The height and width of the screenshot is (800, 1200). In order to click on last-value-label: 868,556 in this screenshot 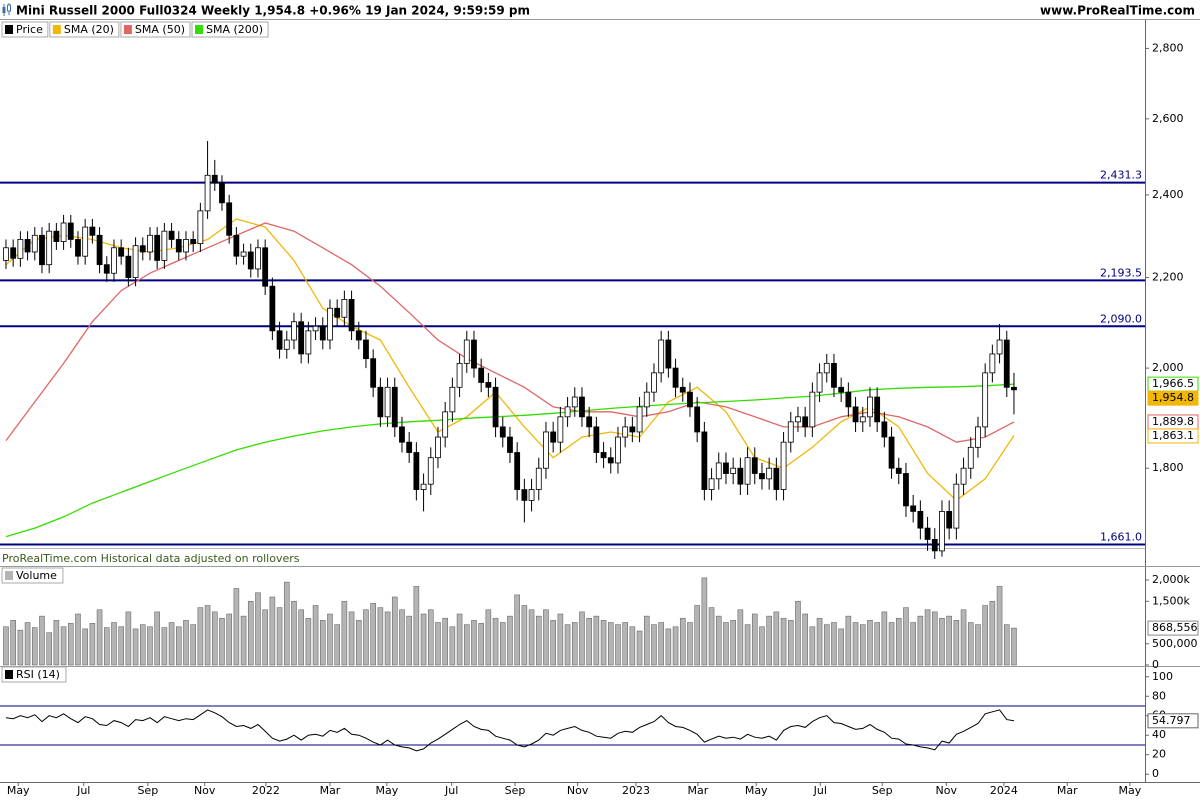, I will do `click(1175, 627)`.